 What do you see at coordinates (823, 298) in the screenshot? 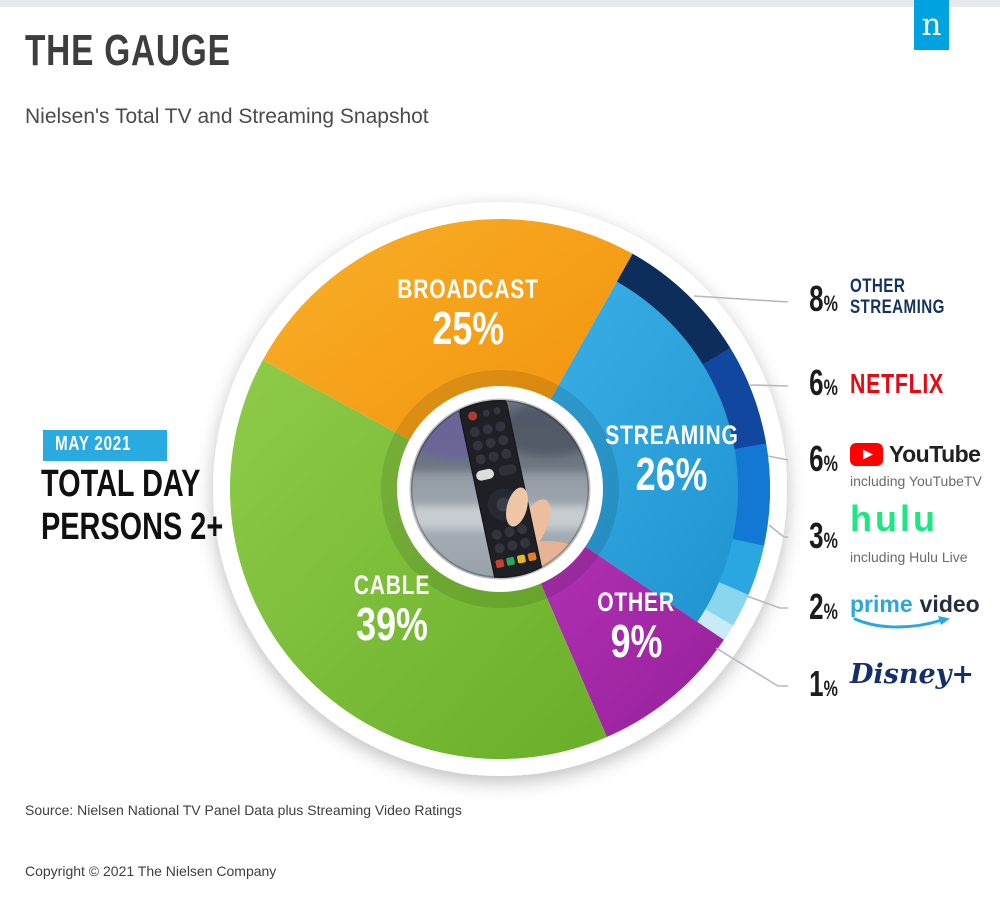
I see `legend-percent: 8%` at bounding box center [823, 298].